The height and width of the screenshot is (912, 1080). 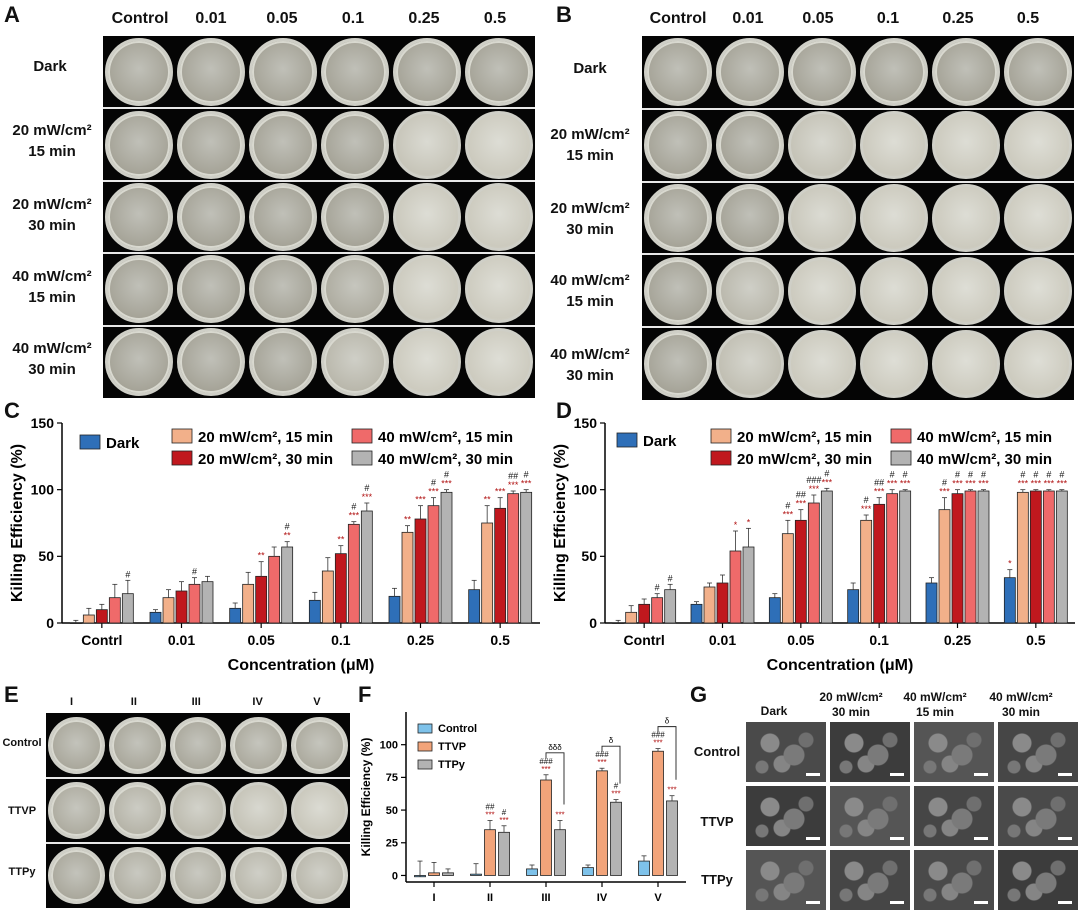 What do you see at coordinates (1020, 712) in the screenshot?
I see `sem-col-line: 30 min` at bounding box center [1020, 712].